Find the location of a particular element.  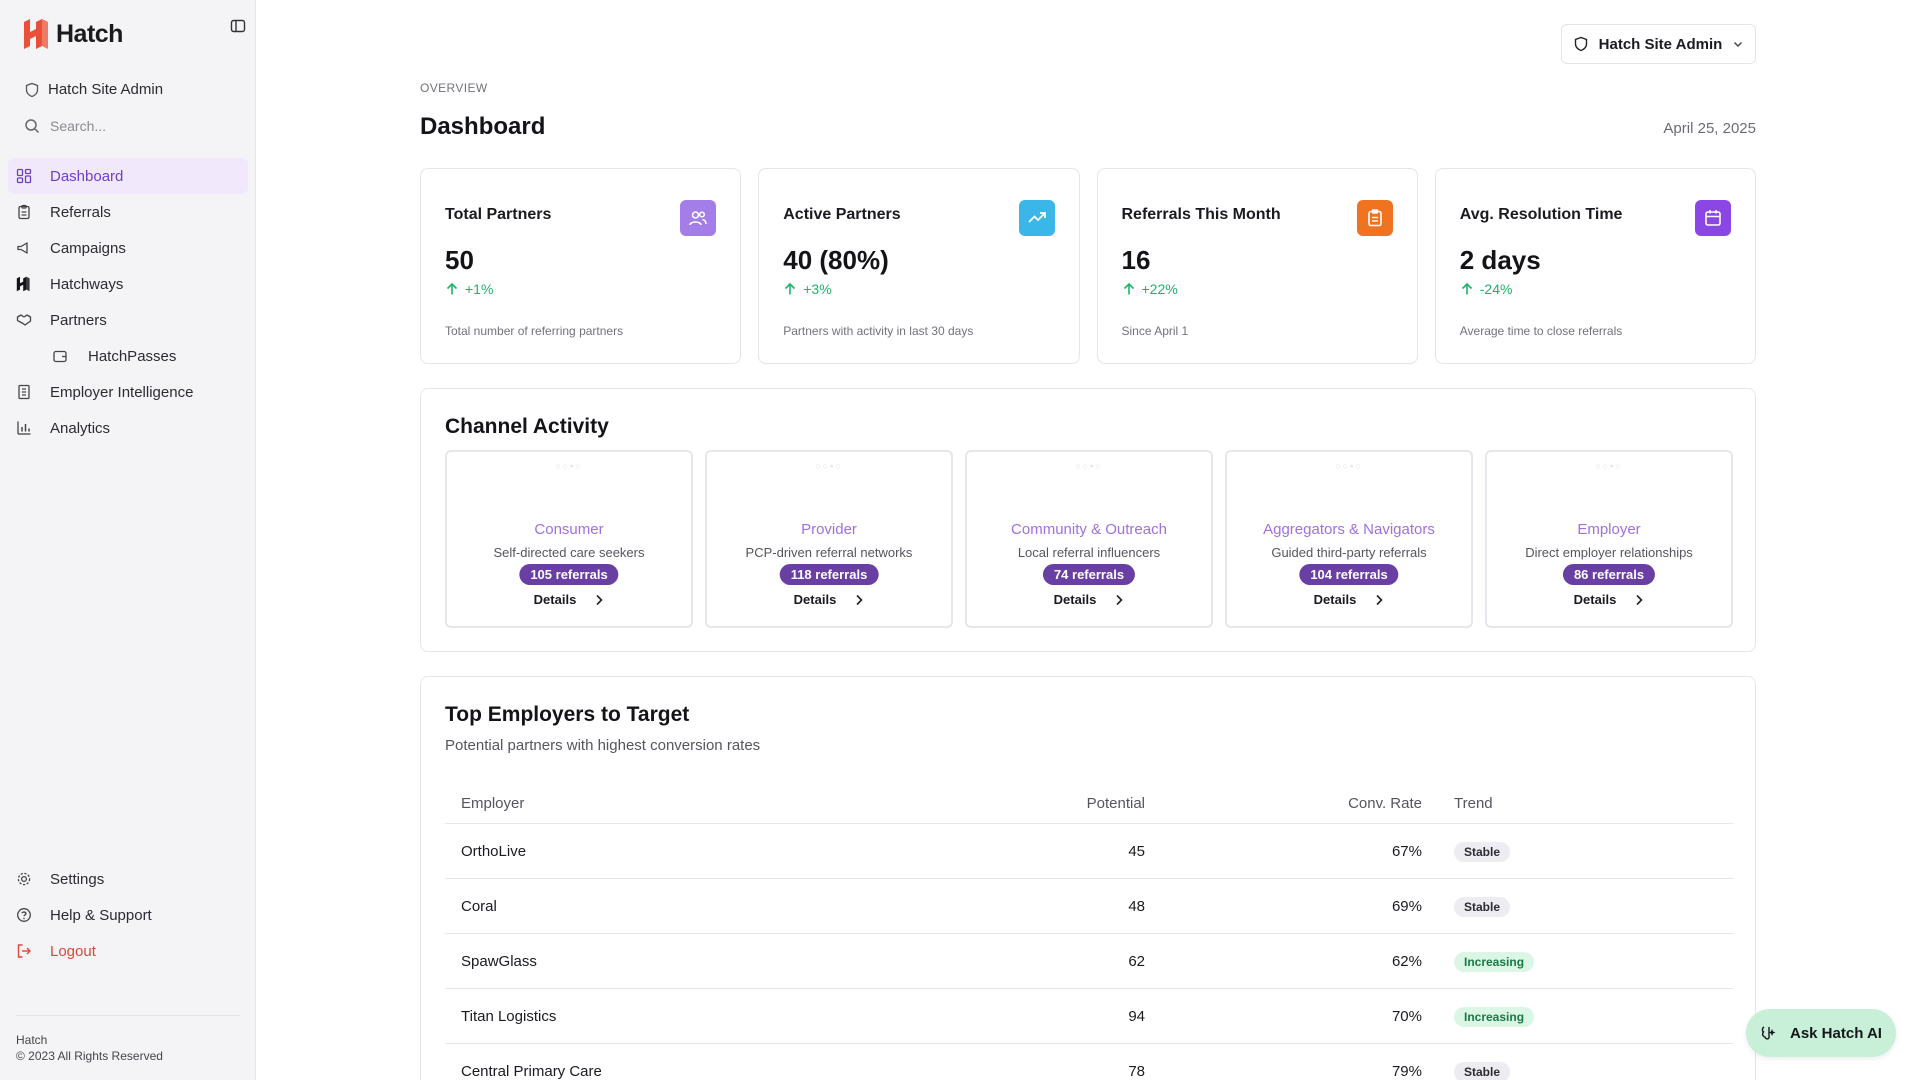

stat-description: Total number of referring partners is located at coordinates (534, 331).